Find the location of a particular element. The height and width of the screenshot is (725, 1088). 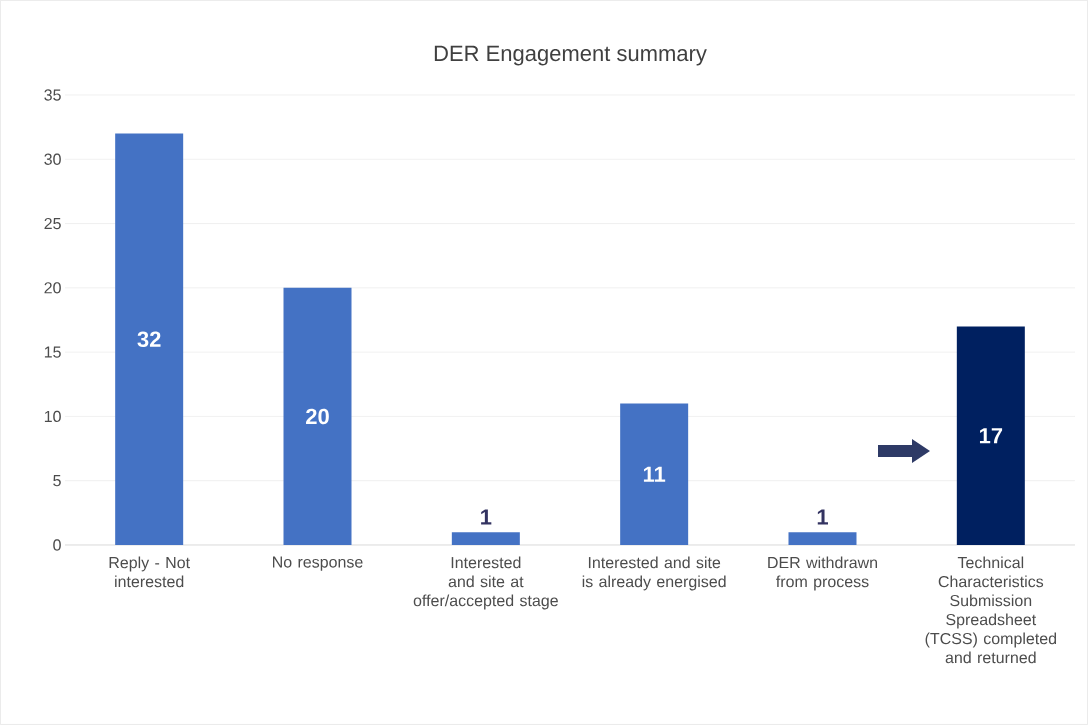

y-tick-label: 20 is located at coordinates (52, 288).